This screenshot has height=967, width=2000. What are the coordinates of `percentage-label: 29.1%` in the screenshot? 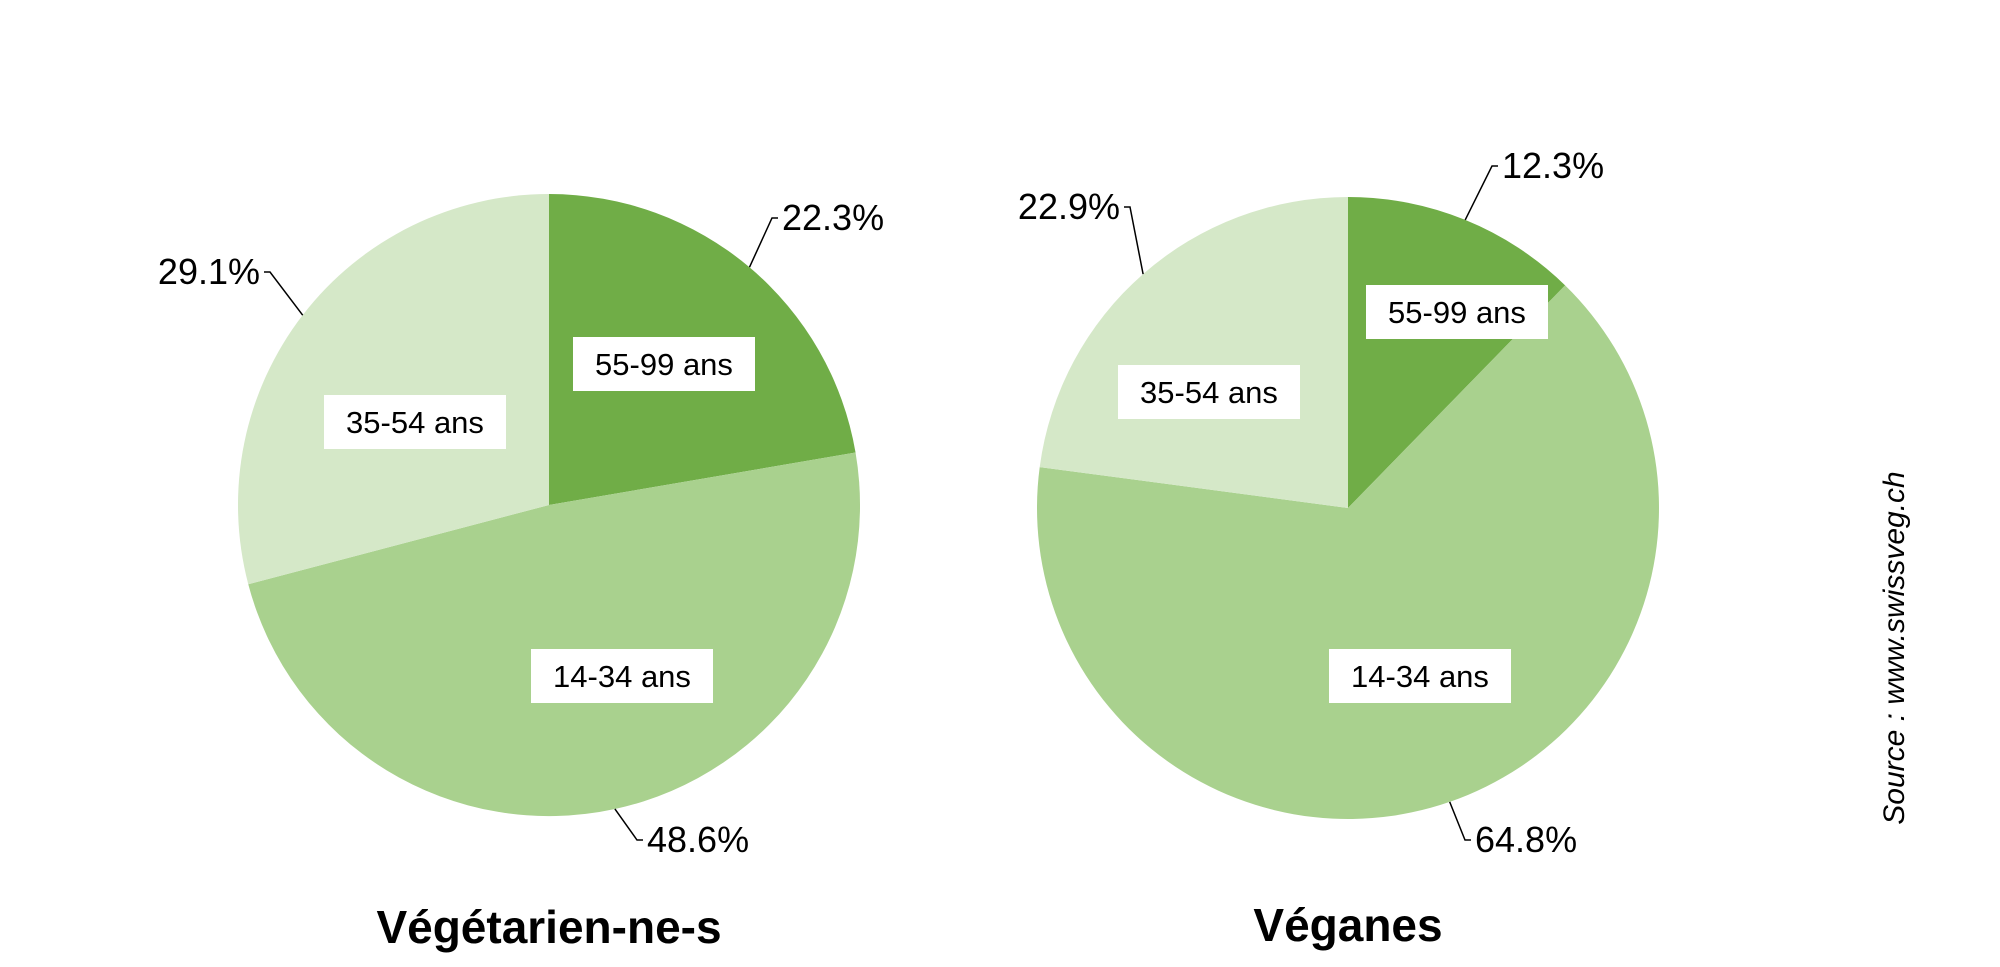 It's located at (209, 271).